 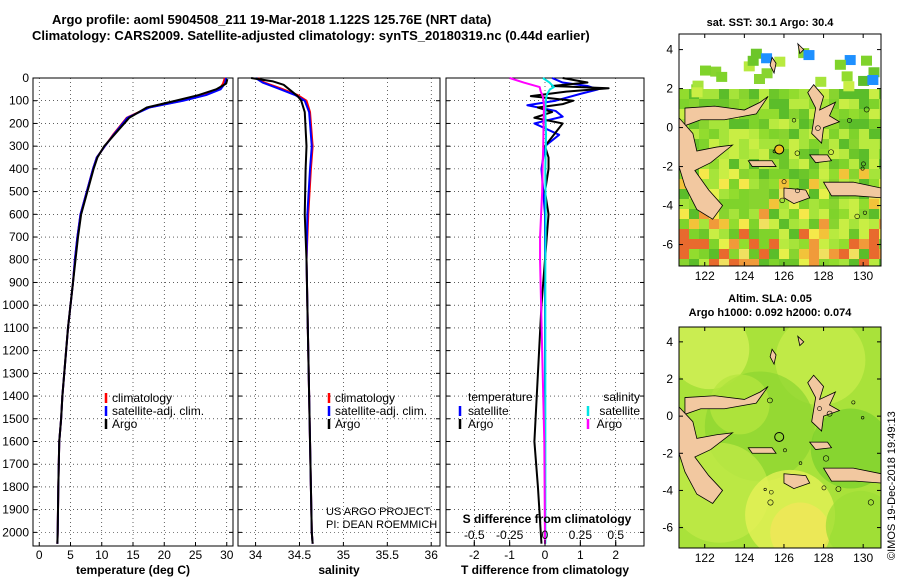 What do you see at coordinates (667, 245) in the screenshot?
I see `map-y-tick-label: -6` at bounding box center [667, 245].